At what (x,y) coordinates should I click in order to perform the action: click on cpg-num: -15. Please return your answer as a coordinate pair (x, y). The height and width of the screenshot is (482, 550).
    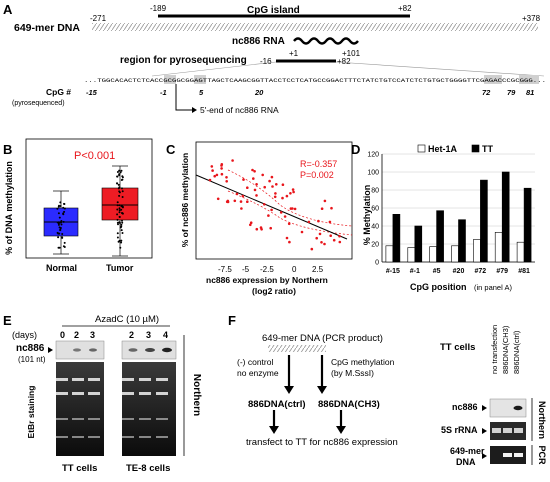
    Looking at the image, I should click on (92, 92).